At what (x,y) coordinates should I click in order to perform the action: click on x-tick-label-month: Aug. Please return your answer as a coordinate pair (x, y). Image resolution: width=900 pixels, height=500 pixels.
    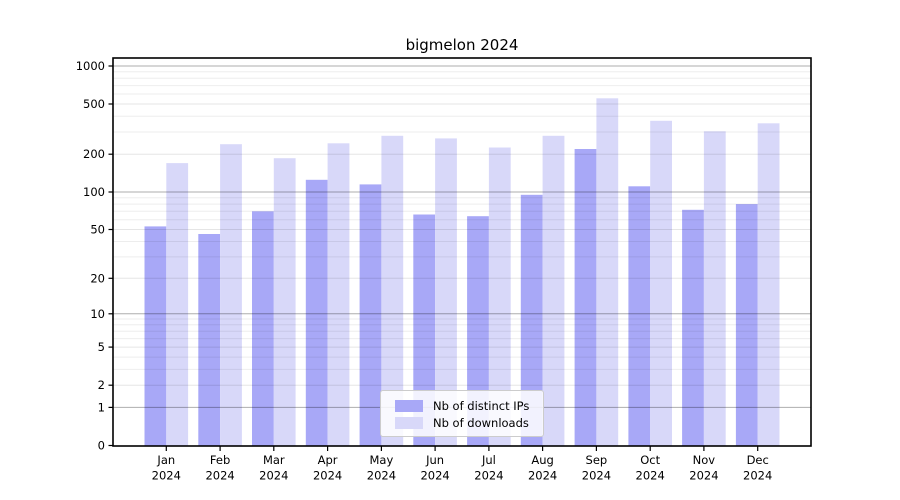
    Looking at the image, I should click on (542, 460).